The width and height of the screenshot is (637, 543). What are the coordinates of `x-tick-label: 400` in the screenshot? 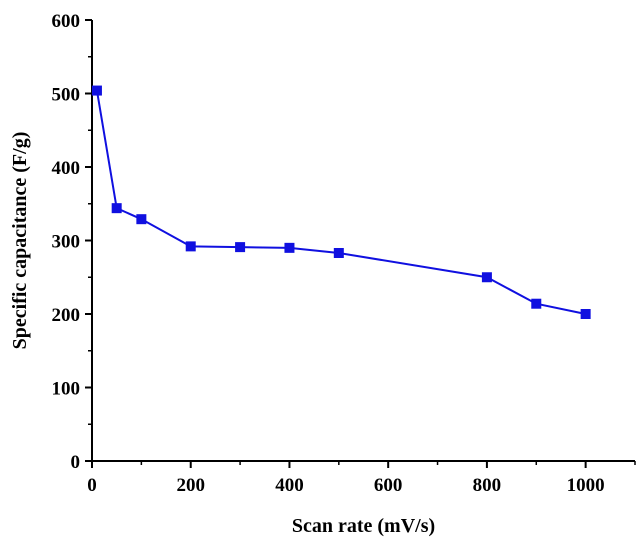 It's located at (289, 485).